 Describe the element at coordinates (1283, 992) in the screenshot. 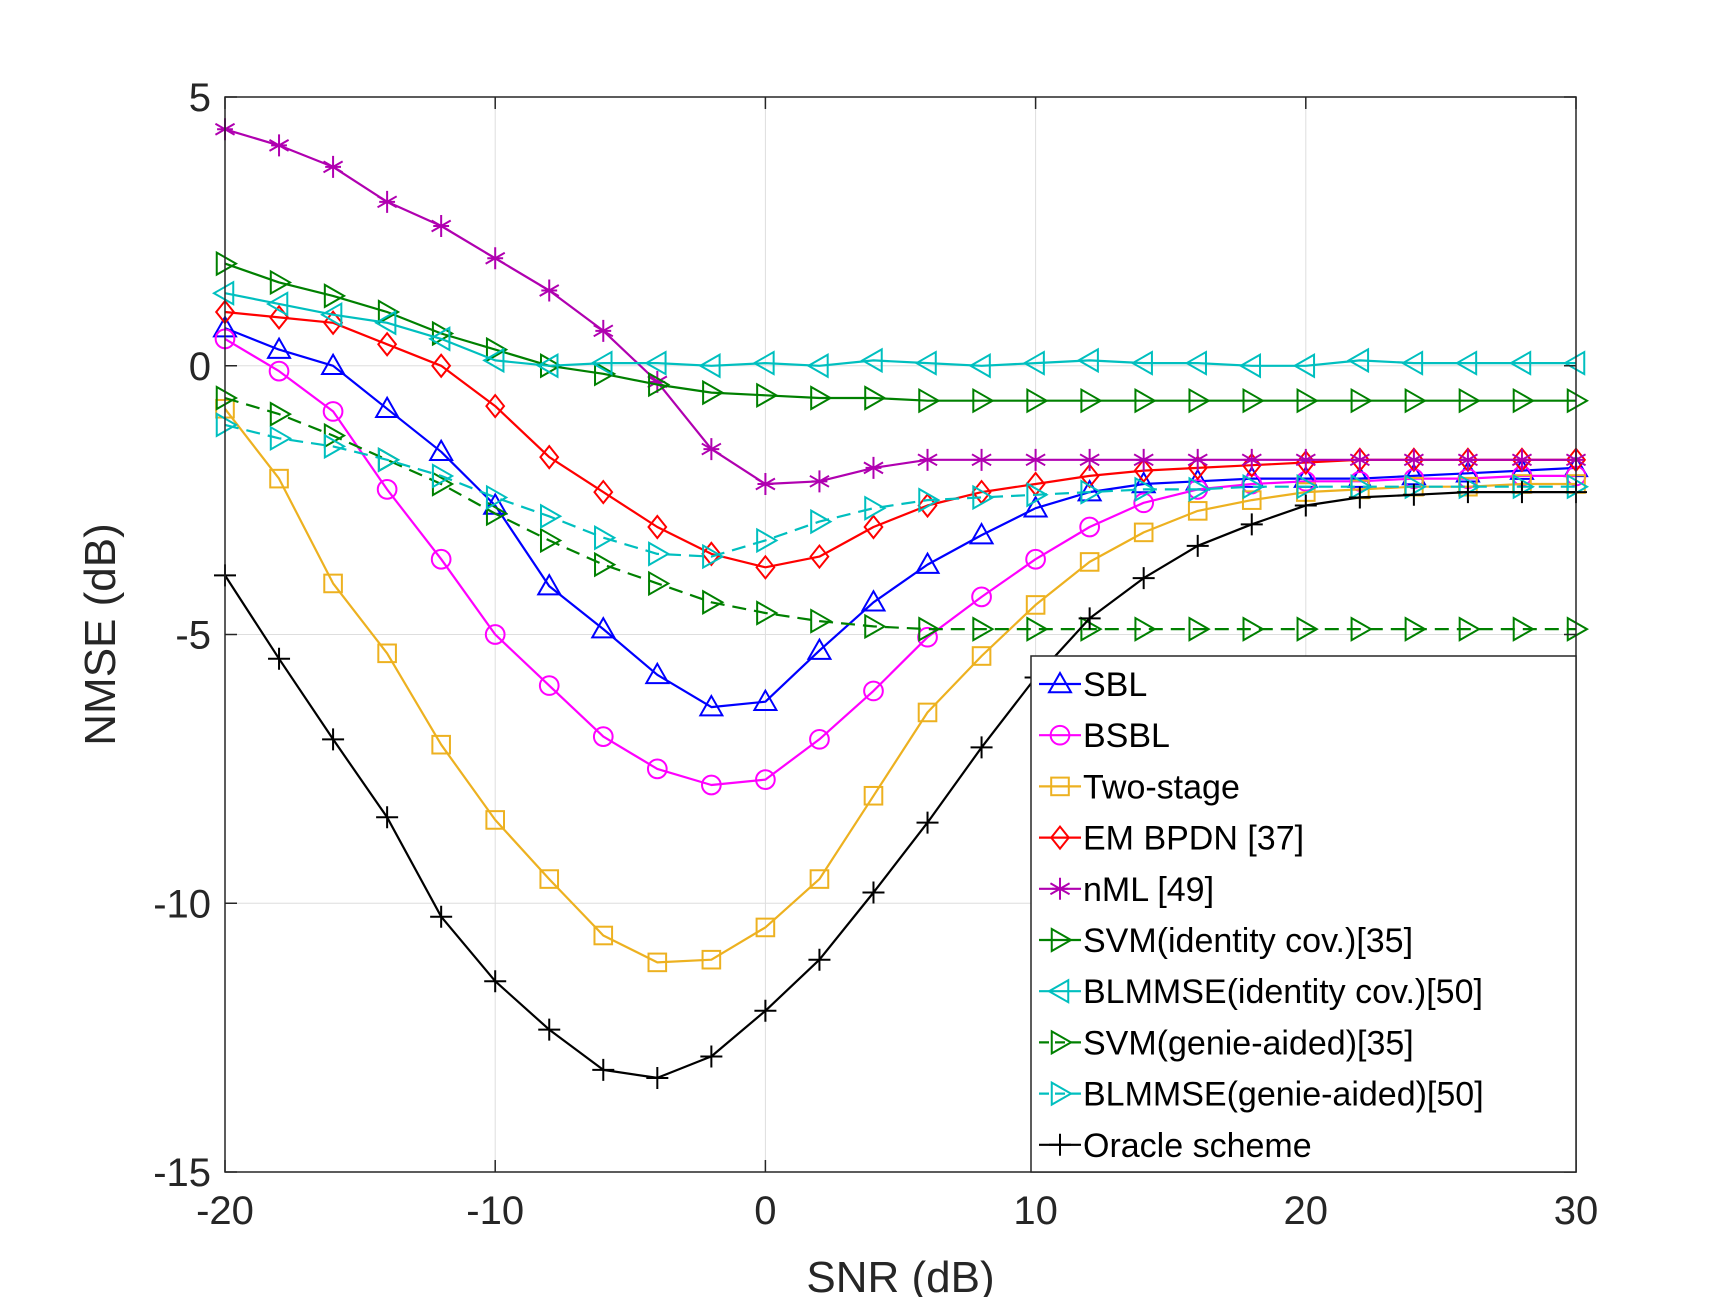

I see `legend-label: BLMMSE(identity cov.)[50]` at that location.